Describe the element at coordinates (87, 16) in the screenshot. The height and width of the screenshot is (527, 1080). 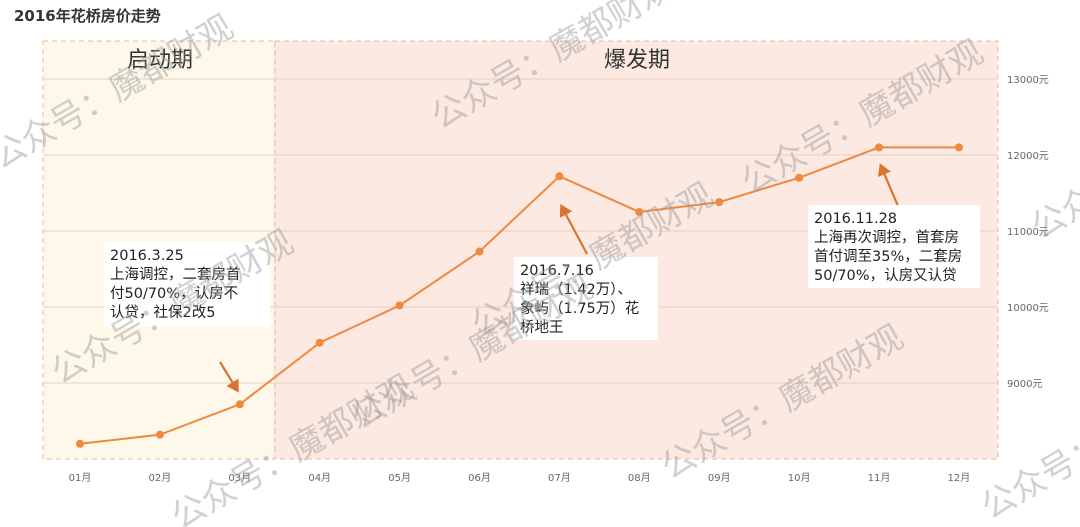
I see `chart-title: 2016年花桥房价走势` at that location.